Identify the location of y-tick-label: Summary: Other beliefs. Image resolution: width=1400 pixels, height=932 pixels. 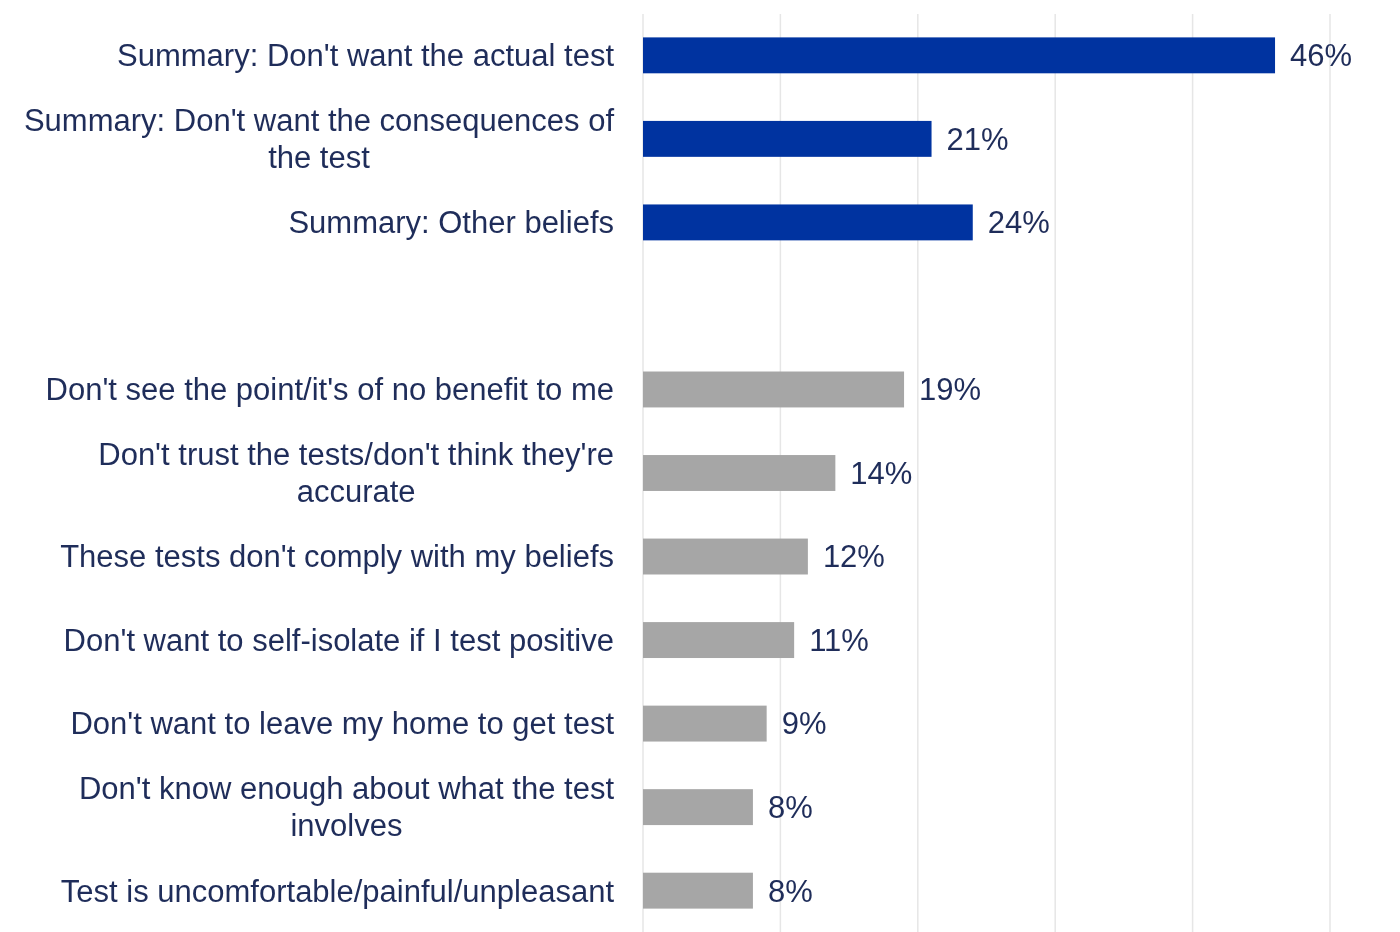
(451, 223).